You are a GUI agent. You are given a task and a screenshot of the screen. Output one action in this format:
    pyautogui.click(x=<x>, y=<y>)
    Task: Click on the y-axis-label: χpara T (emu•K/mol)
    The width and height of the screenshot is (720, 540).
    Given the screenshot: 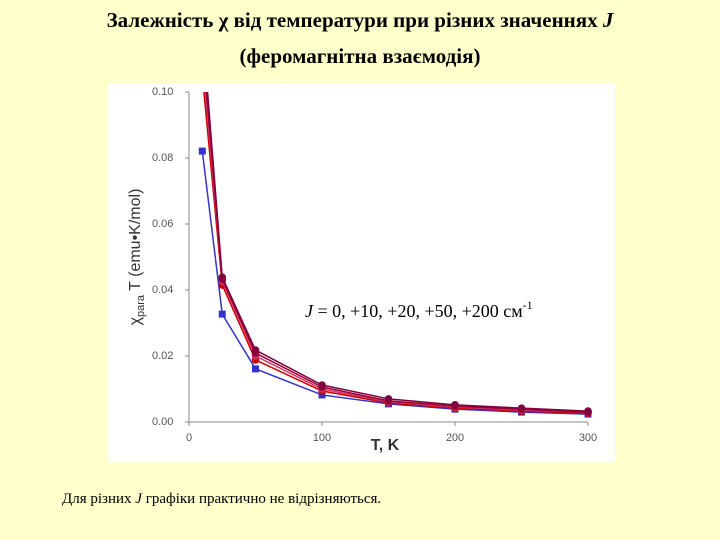 What is the action you would take?
    pyautogui.click(x=137, y=257)
    